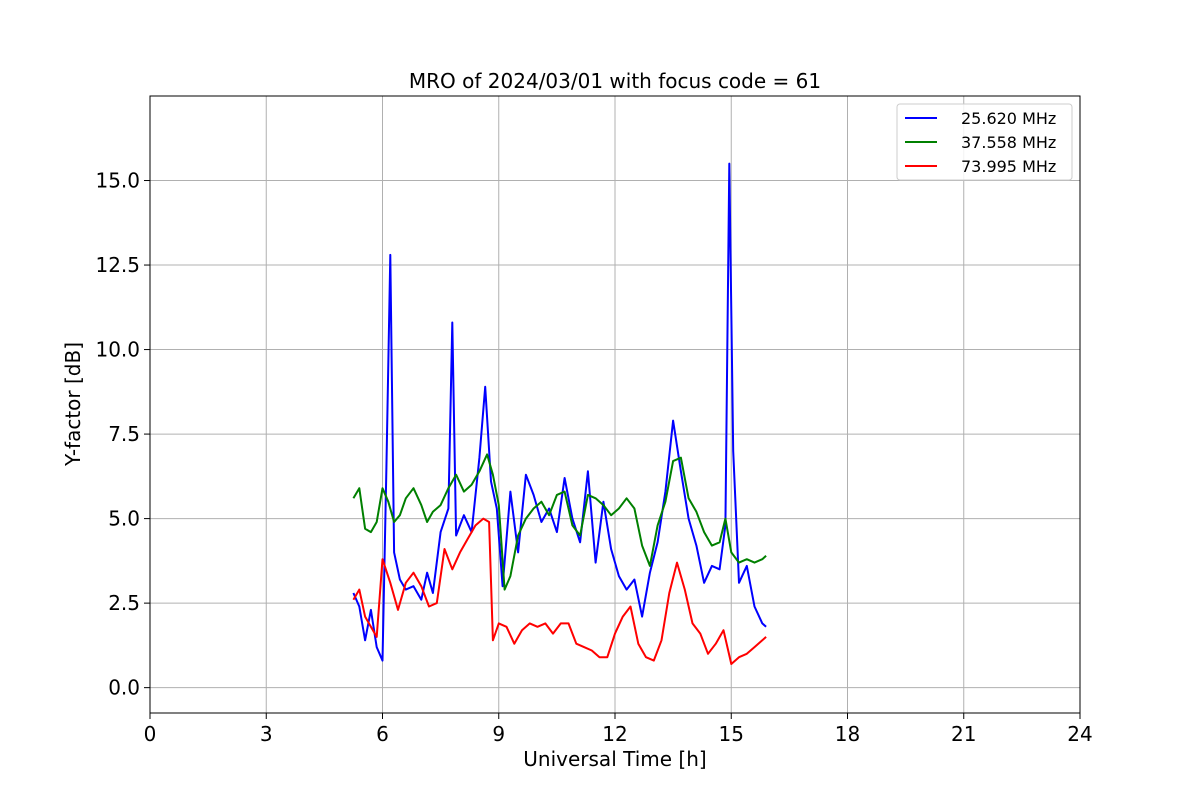 This screenshot has height=800, width=1200. Describe the element at coordinates (615, 81) in the screenshot. I see `chart-title: MRO of 2024/03/01 with focus code = 61` at that location.